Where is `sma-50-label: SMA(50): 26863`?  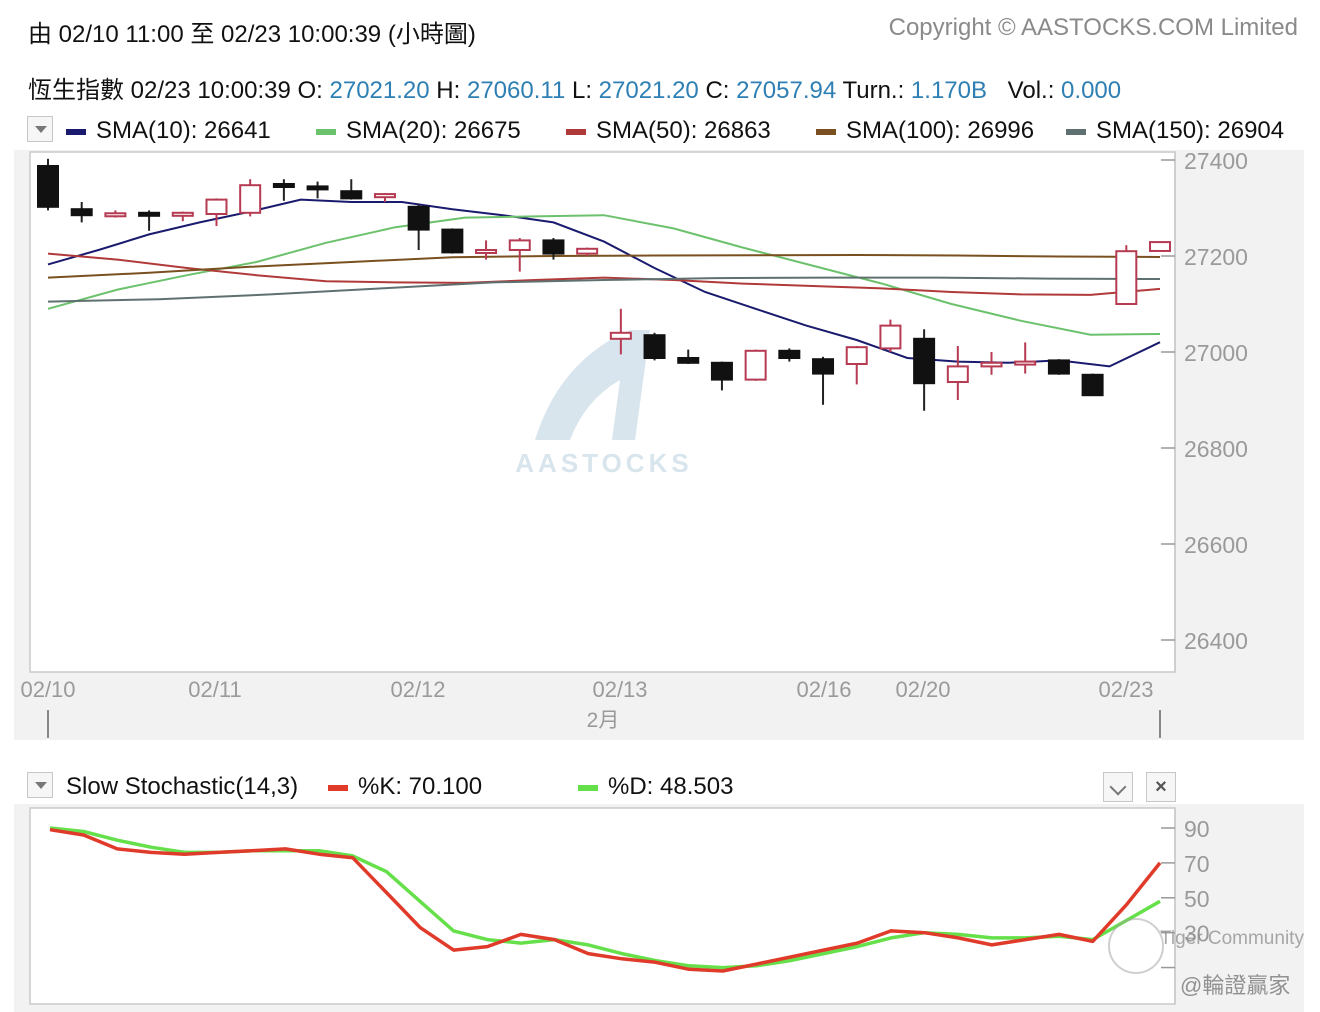 sma-50-label: SMA(50): 26863 is located at coordinates (683, 130).